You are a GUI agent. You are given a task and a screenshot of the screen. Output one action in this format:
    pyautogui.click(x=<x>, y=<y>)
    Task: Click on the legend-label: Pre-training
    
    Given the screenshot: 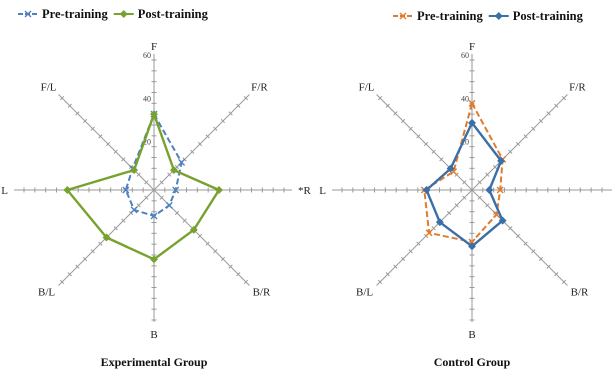 What is the action you would take?
    pyautogui.click(x=75, y=14)
    